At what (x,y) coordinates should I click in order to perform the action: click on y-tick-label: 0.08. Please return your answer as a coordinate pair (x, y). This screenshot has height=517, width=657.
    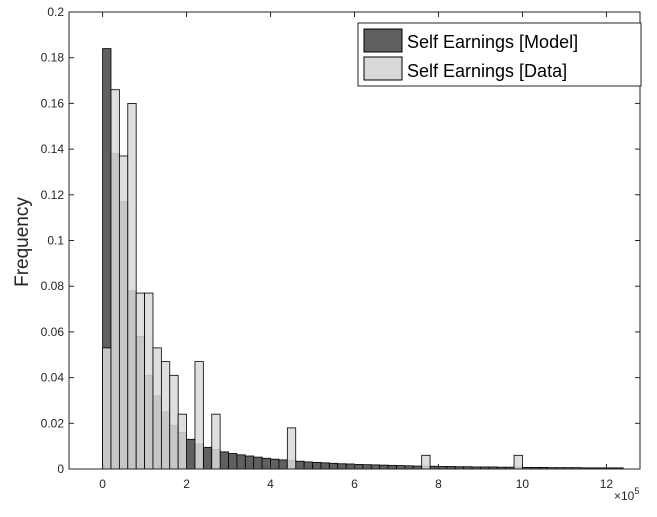
    Looking at the image, I should click on (53, 286).